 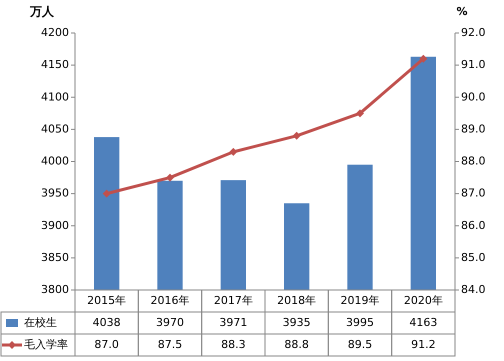 What do you see at coordinates (55, 225) in the screenshot?
I see `y-tick-label: 3900` at bounding box center [55, 225].